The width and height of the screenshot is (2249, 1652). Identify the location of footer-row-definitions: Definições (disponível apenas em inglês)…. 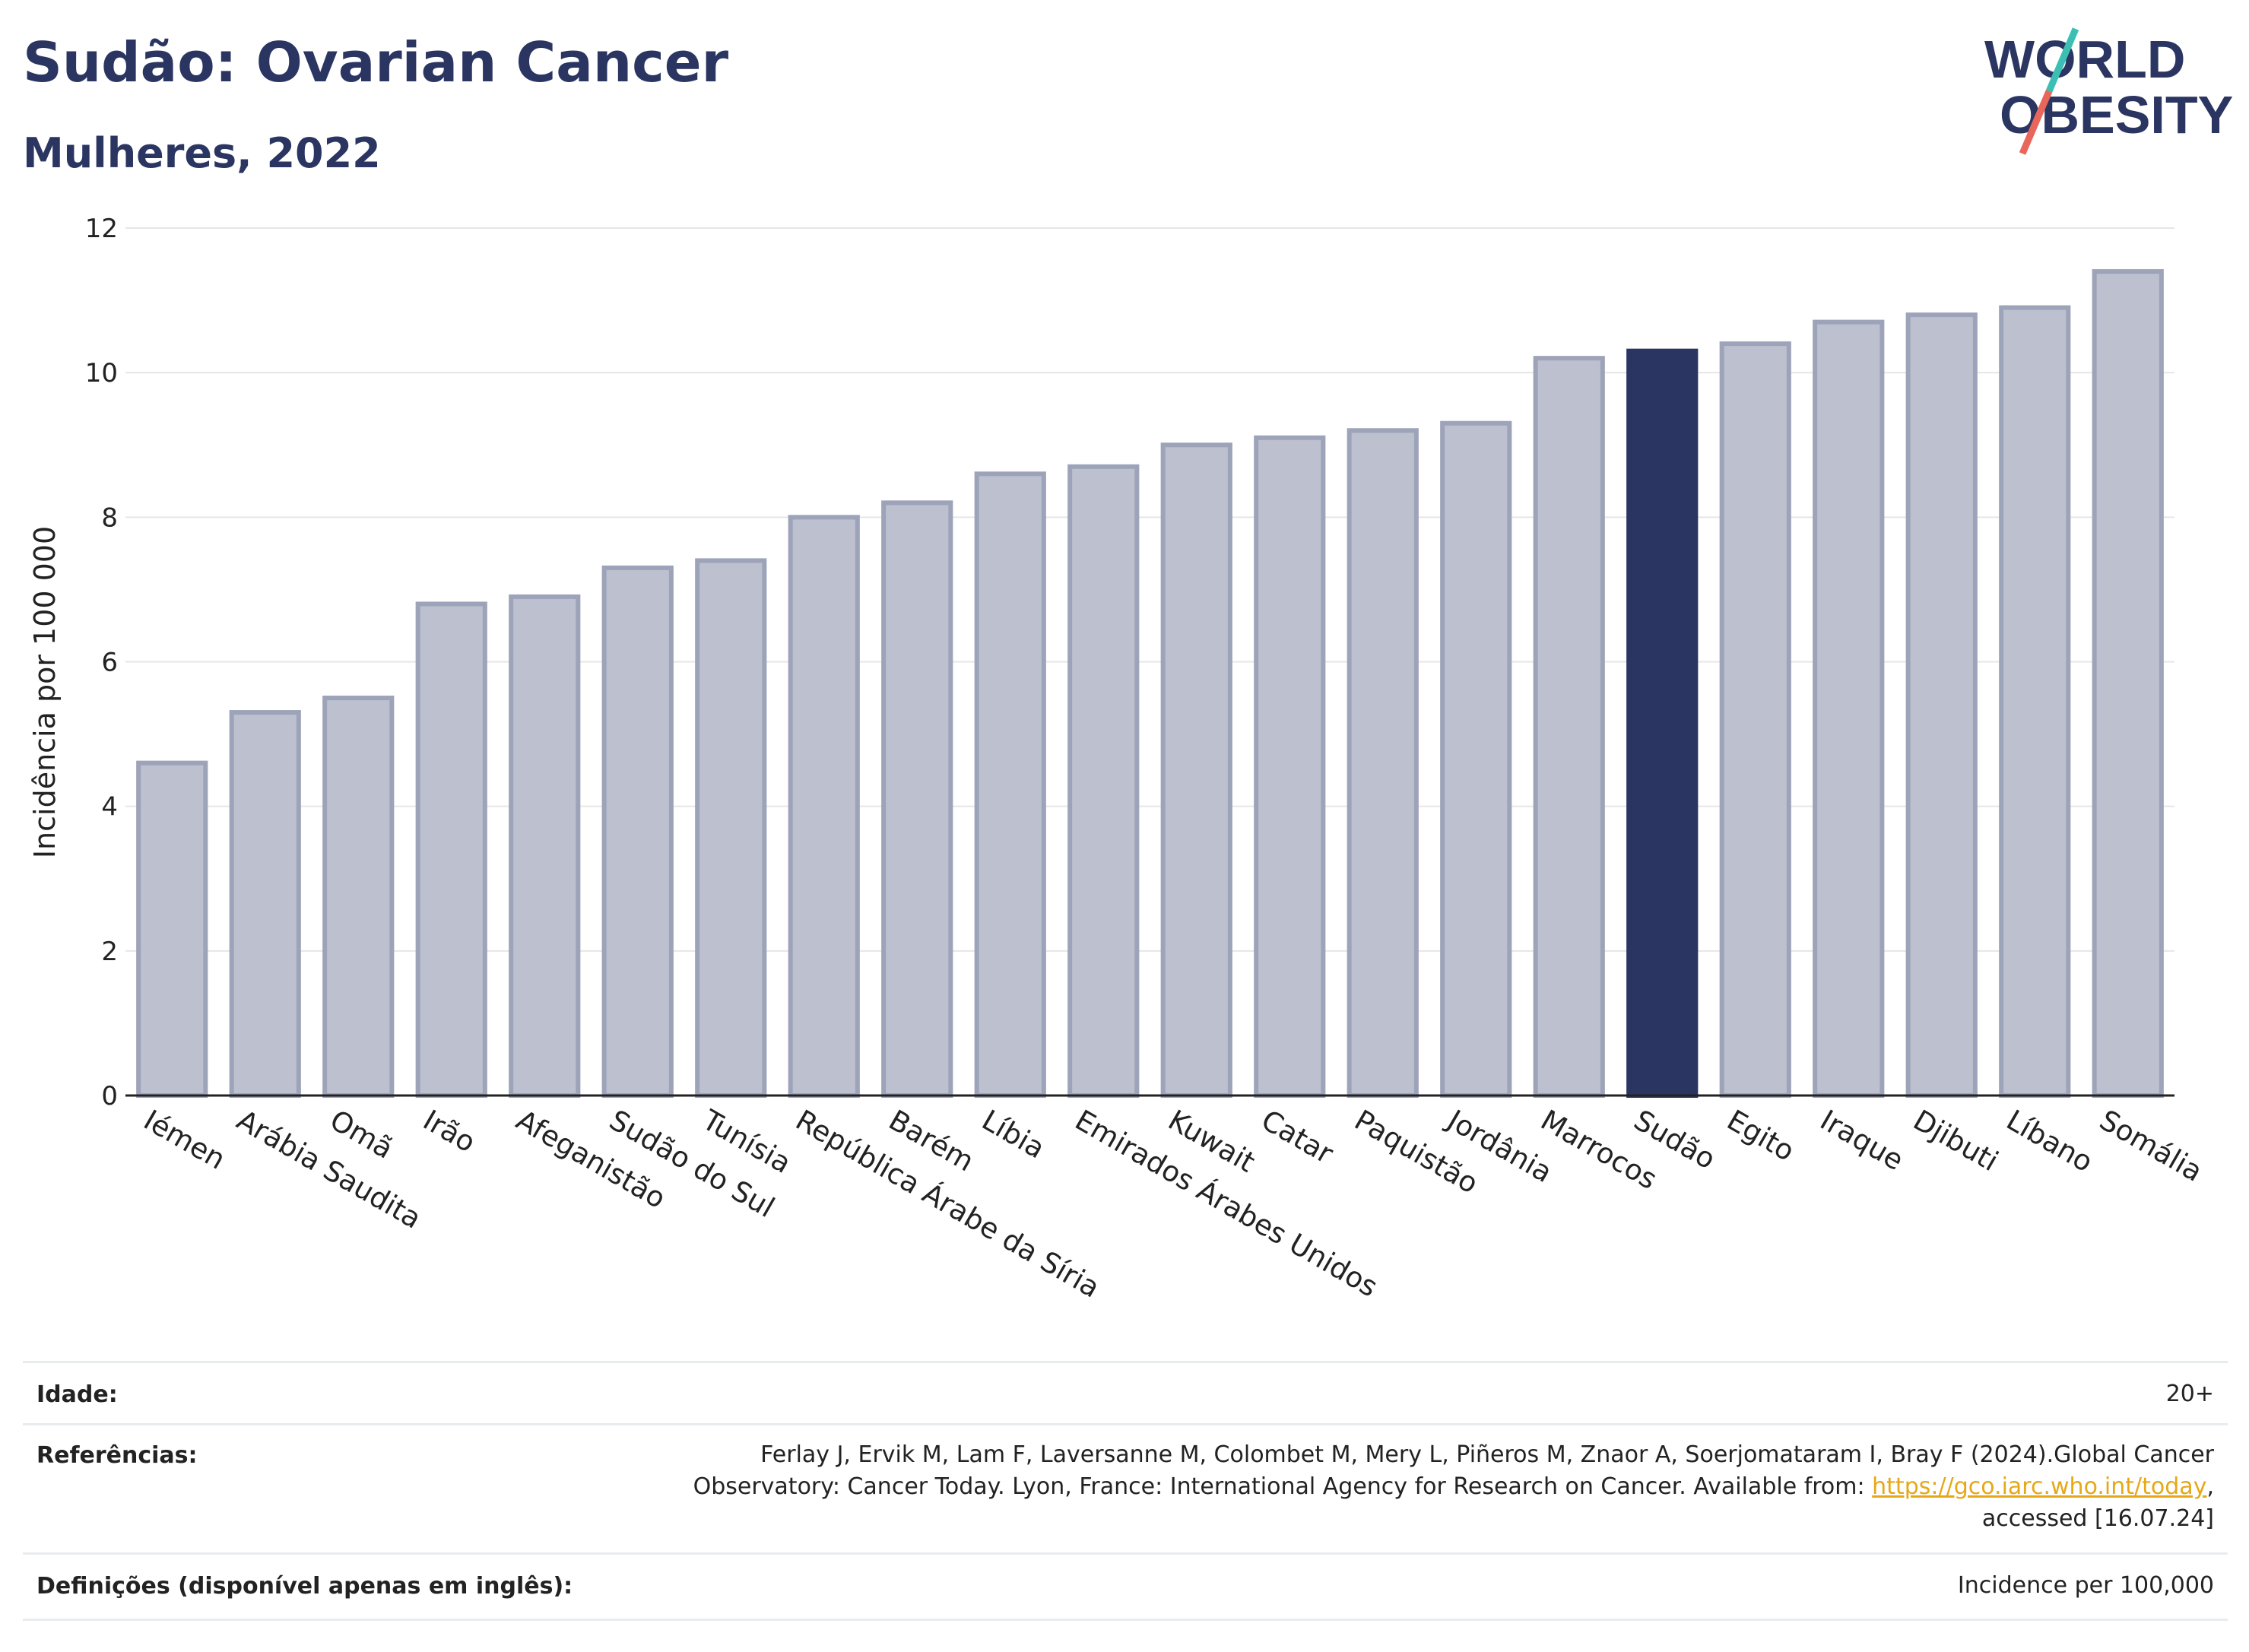
(1125, 1586).